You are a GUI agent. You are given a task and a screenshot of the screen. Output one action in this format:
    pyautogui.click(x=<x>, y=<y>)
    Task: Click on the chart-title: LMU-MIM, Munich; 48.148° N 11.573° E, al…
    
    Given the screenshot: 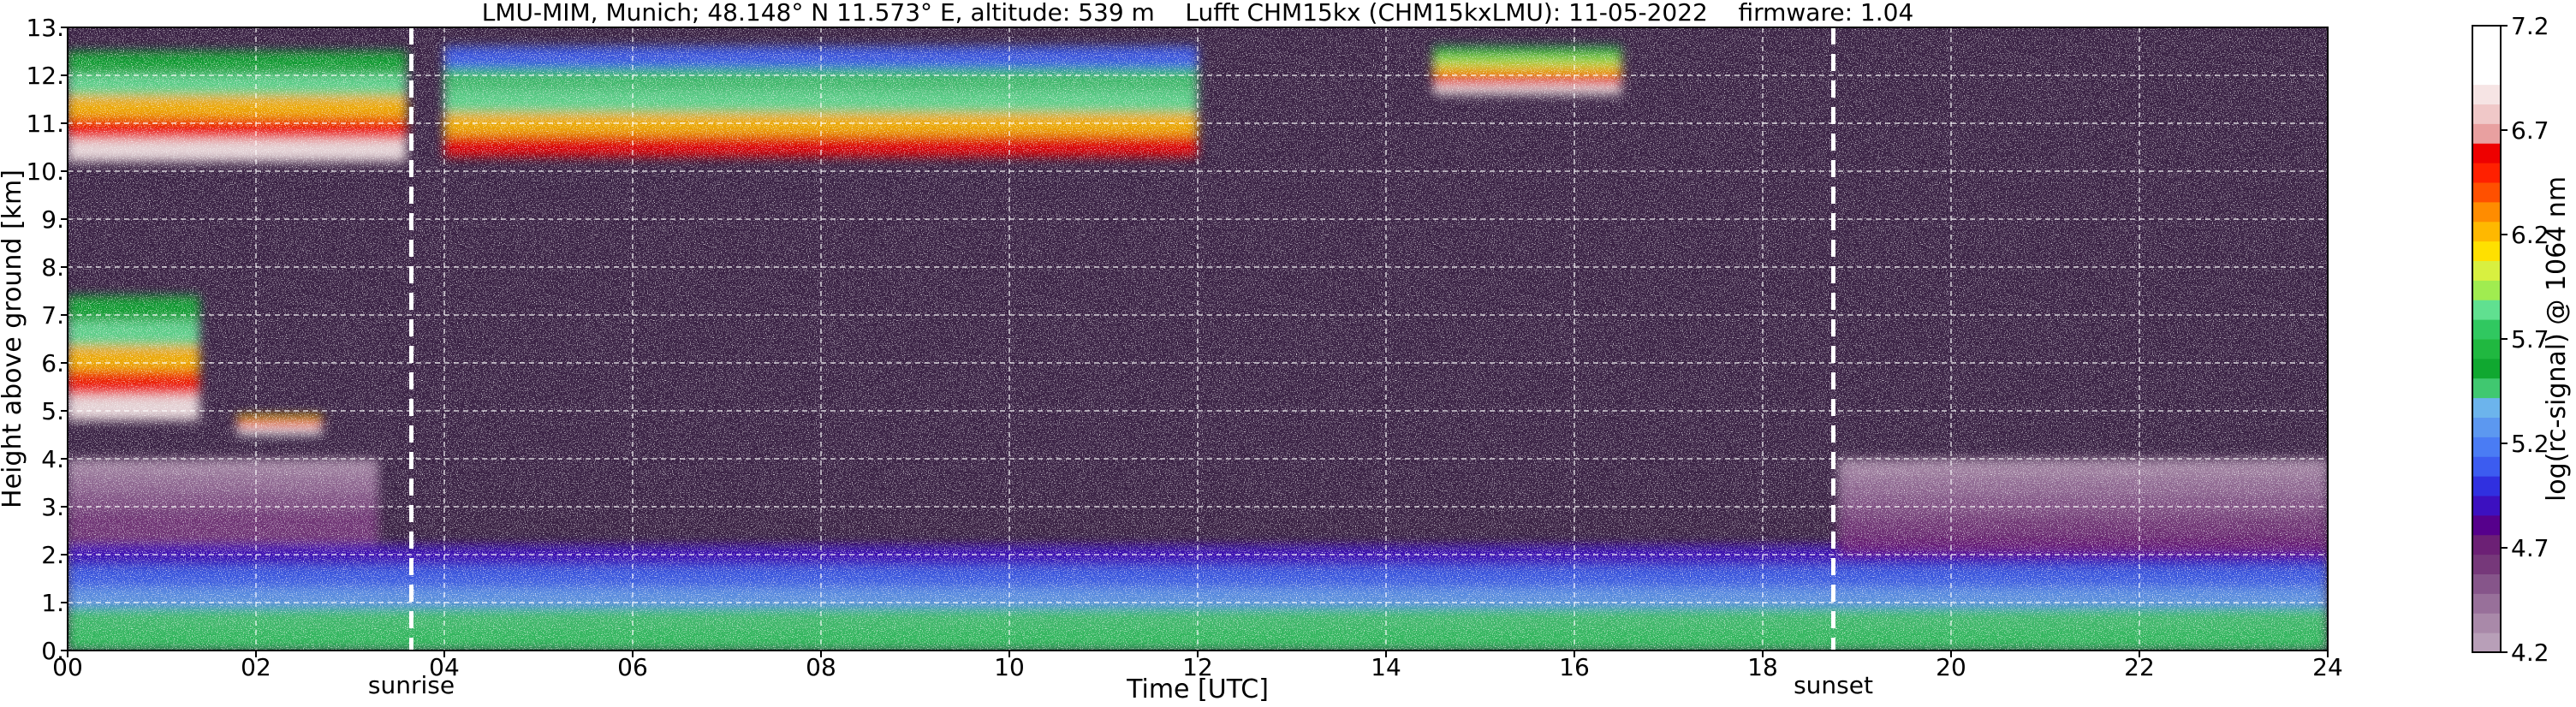 What is the action you would take?
    pyautogui.click(x=1198, y=13)
    